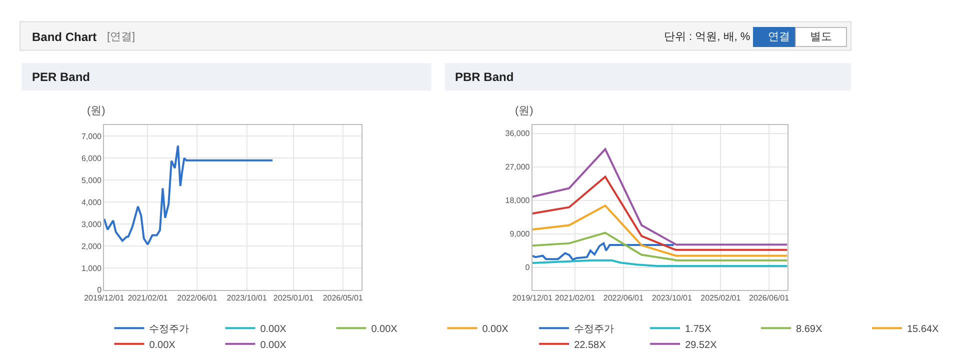  Describe the element at coordinates (91, 246) in the screenshot. I see `y-tick-label: 2,000` at that location.